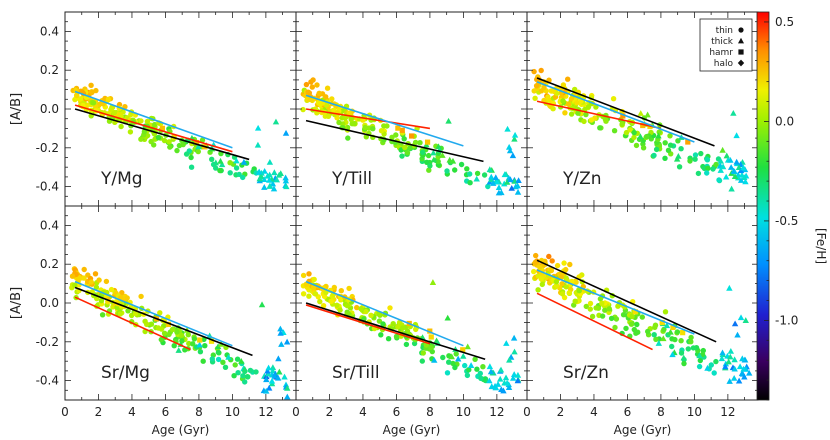 Image resolution: width=830 pixels, height=440 pixels. I want to click on legend-label: halo, so click(724, 64).